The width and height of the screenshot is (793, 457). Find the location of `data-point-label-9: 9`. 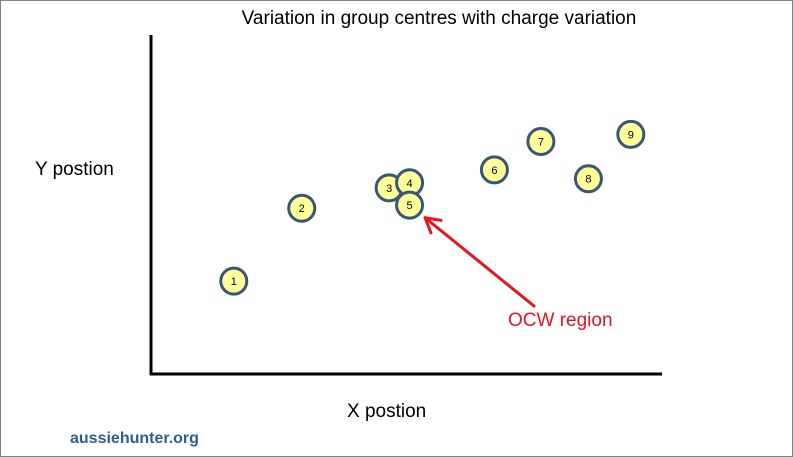

data-point-label-9: 9 is located at coordinates (631, 135).